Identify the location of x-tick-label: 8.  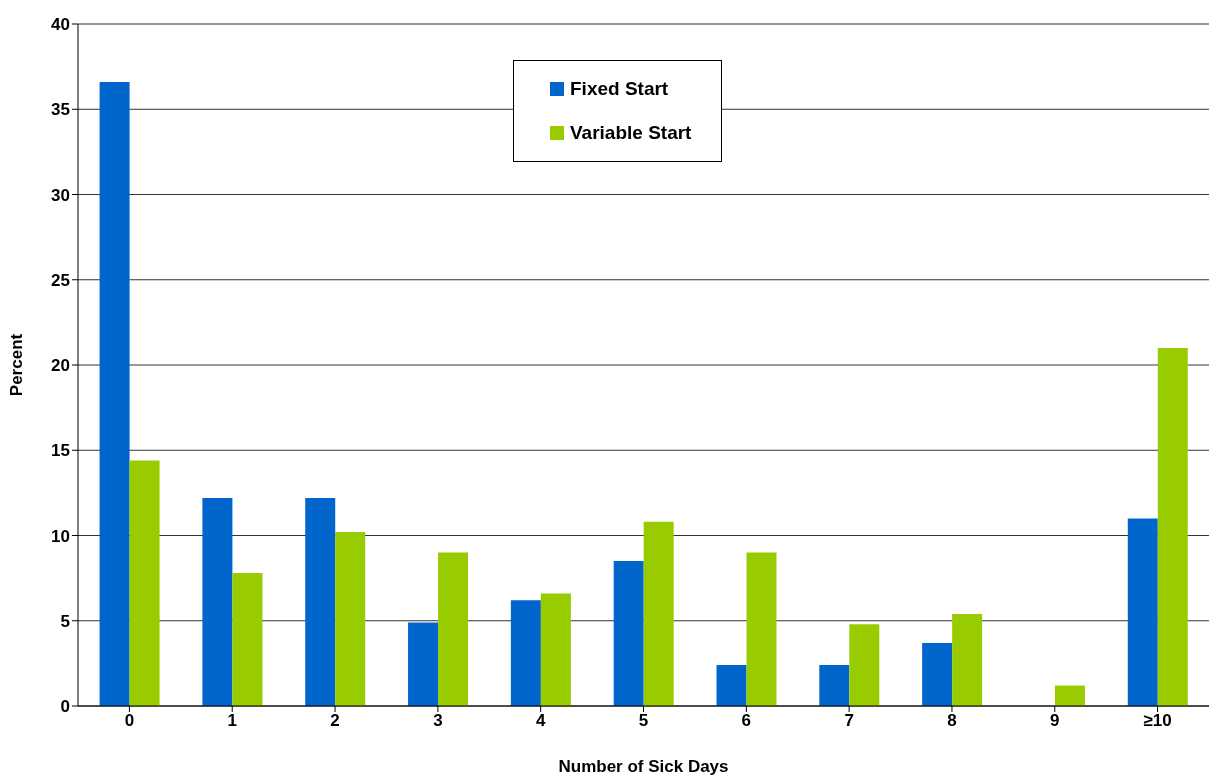
(952, 721).